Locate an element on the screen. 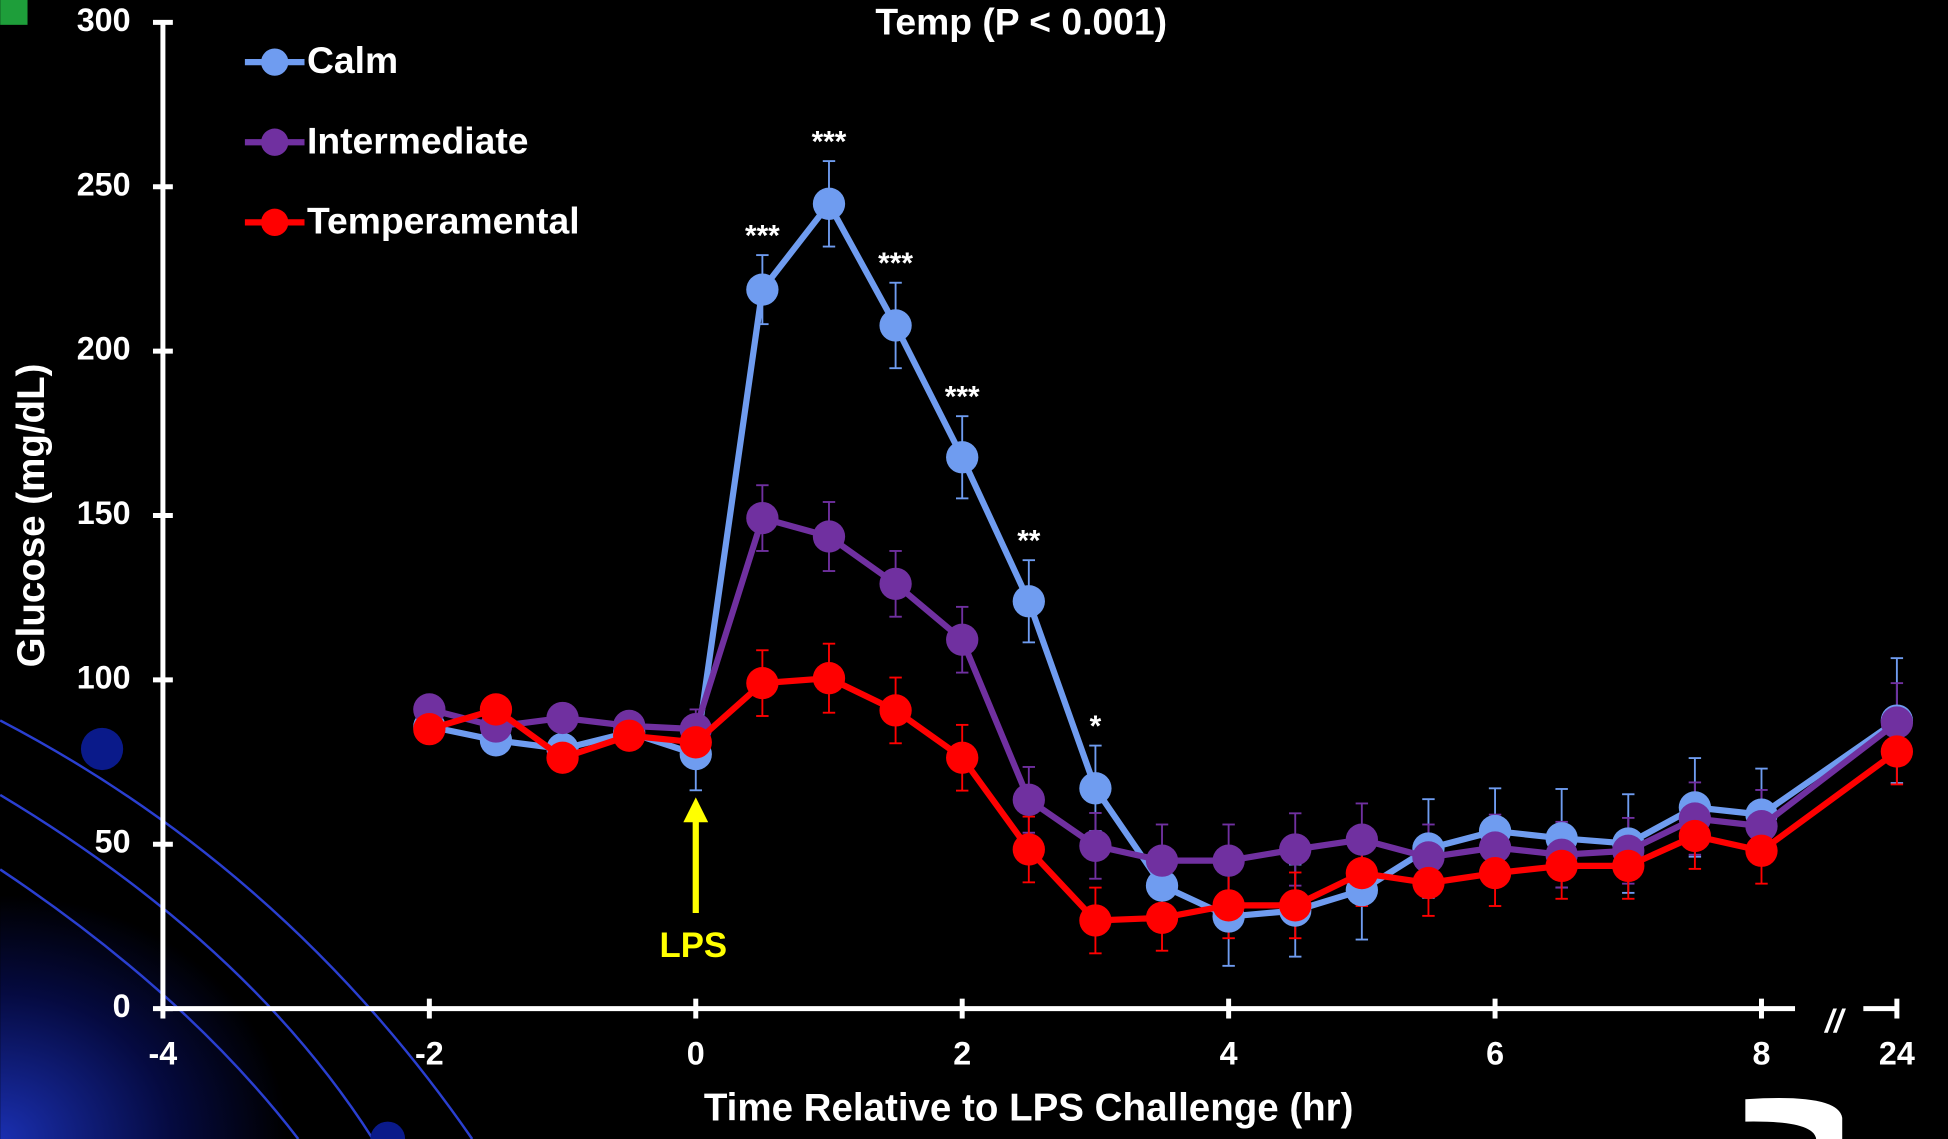 Image resolution: width=1948 pixels, height=1139 pixels. y-tick-label: 200 is located at coordinates (104, 349).